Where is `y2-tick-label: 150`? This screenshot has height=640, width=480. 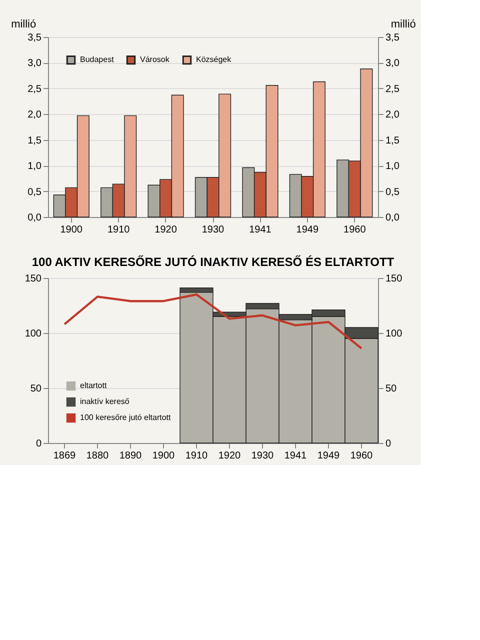
y2-tick-label: 150 is located at coordinates (394, 279).